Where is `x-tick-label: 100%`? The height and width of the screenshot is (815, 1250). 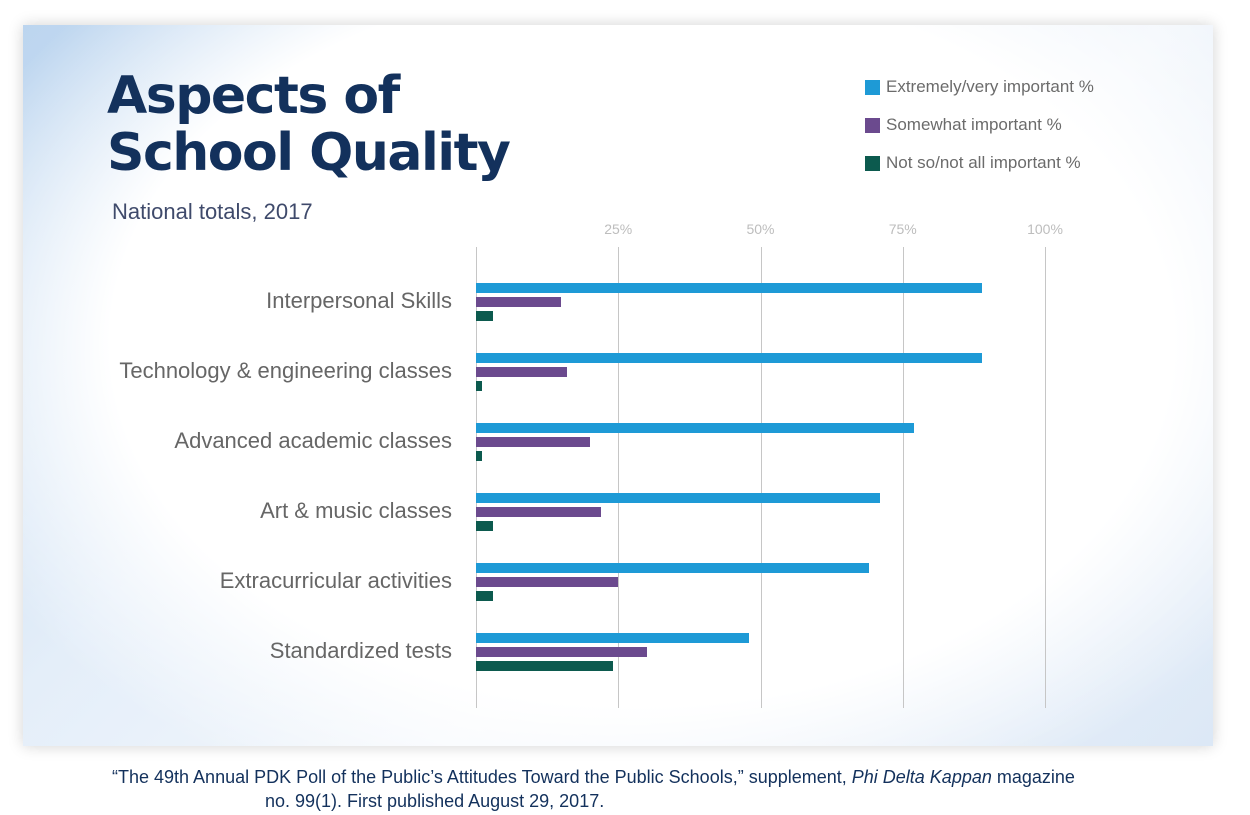
x-tick-label: 100% is located at coordinates (1045, 229).